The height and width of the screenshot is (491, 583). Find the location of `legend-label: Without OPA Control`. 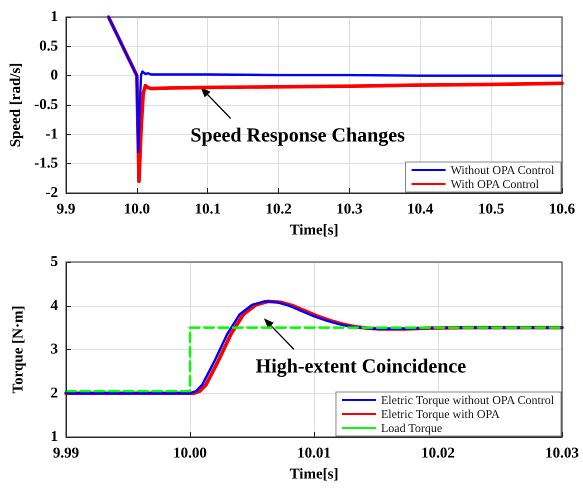

legend-label: Without OPA Control is located at coordinates (503, 170).